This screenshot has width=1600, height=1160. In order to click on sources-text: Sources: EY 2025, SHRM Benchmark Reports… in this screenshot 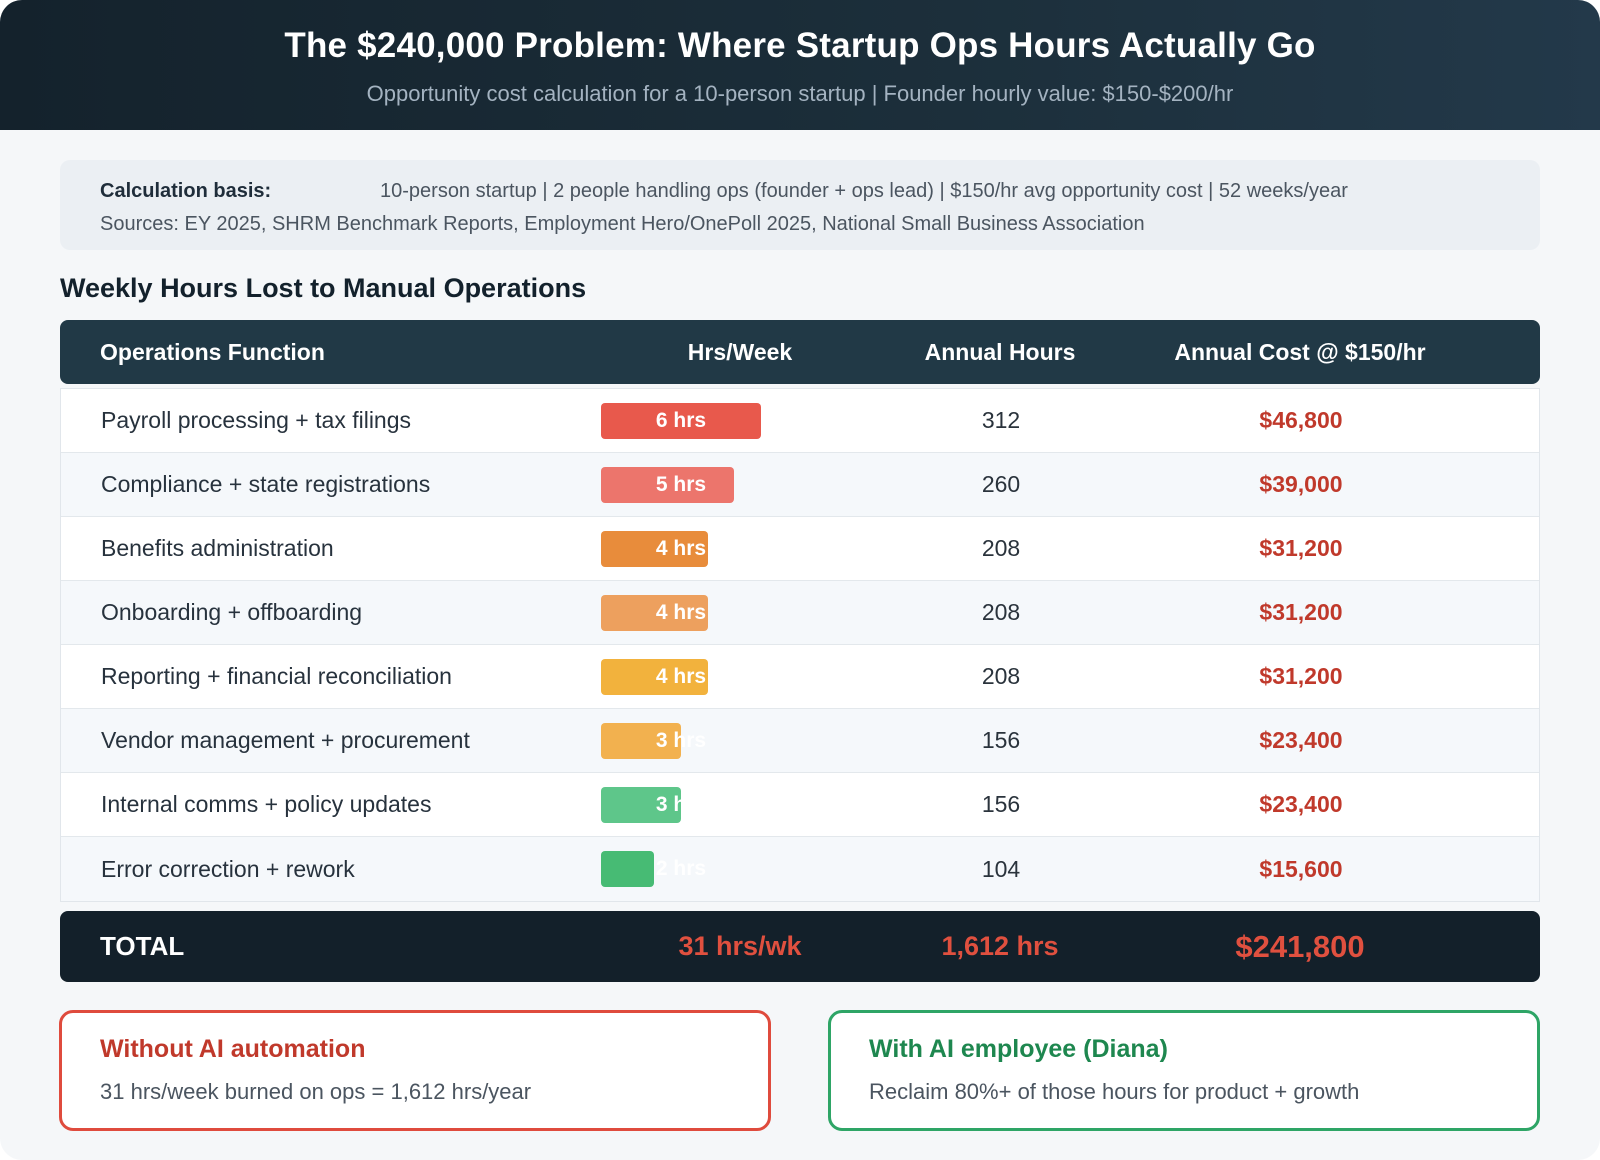, I will do `click(622, 224)`.